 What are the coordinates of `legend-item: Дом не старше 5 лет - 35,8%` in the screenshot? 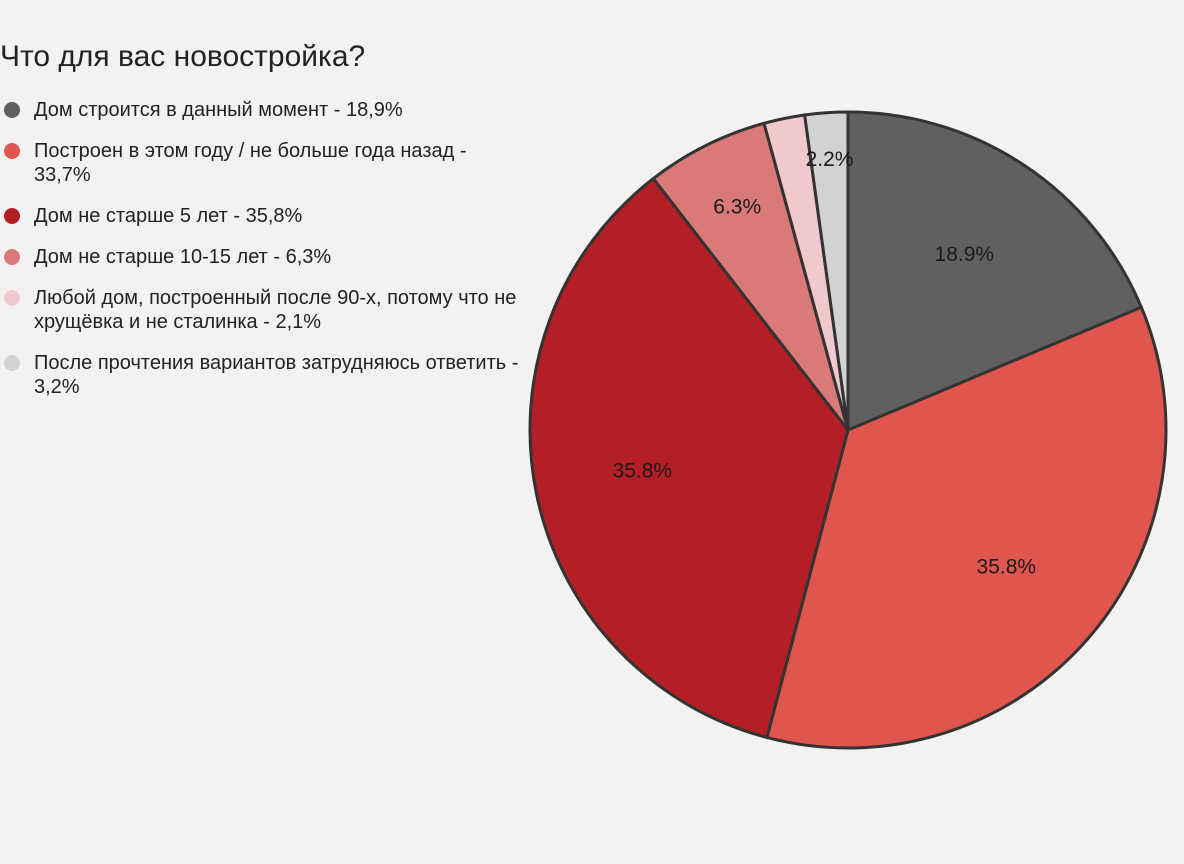 It's located at (260, 216).